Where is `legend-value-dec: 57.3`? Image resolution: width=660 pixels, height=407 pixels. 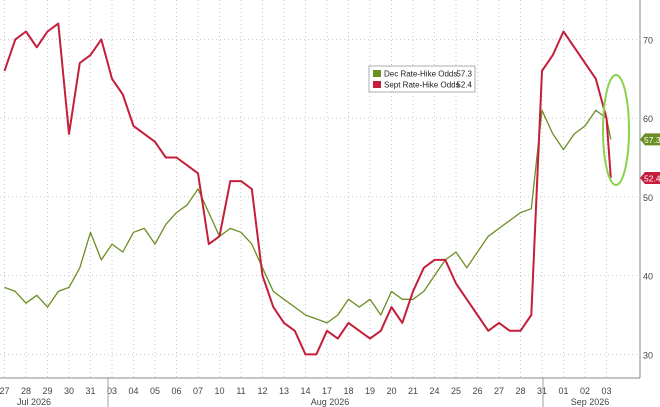 legend-value-dec: 57.3 is located at coordinates (464, 74).